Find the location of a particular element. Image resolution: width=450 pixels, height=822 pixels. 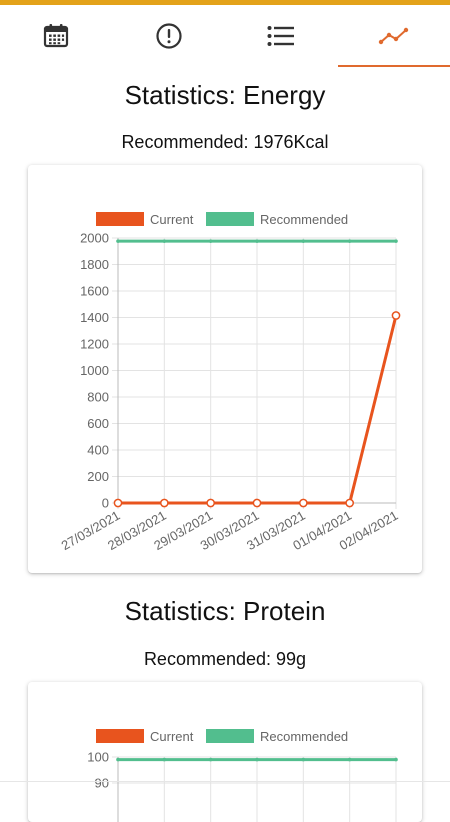

protein-chart-card: Current Recommended 100 90 is located at coordinates (225, 752).